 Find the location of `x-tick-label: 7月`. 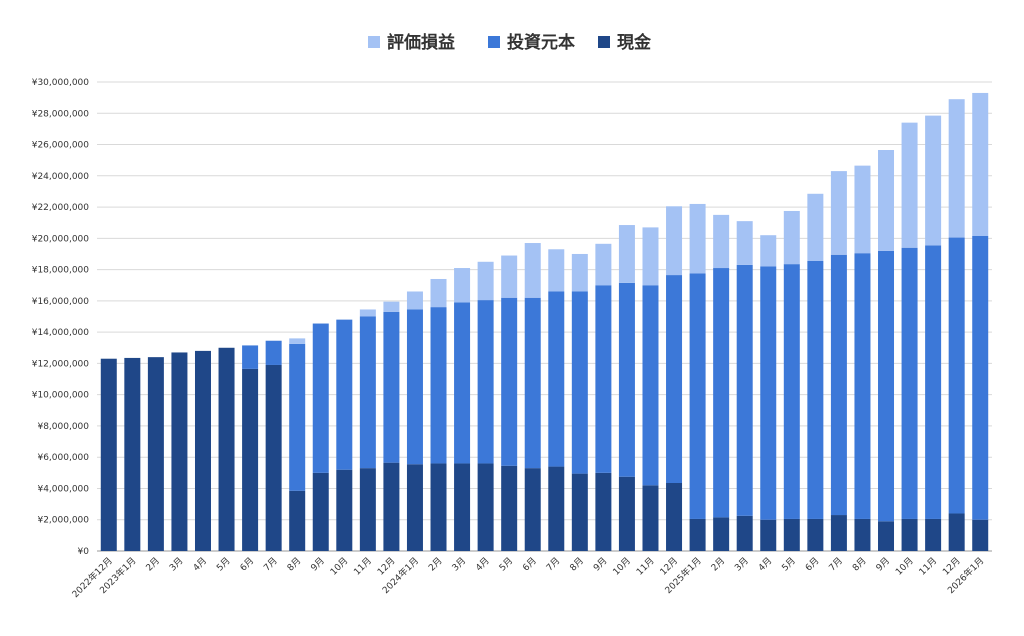

x-tick-label: 7月 is located at coordinates (271, 564).